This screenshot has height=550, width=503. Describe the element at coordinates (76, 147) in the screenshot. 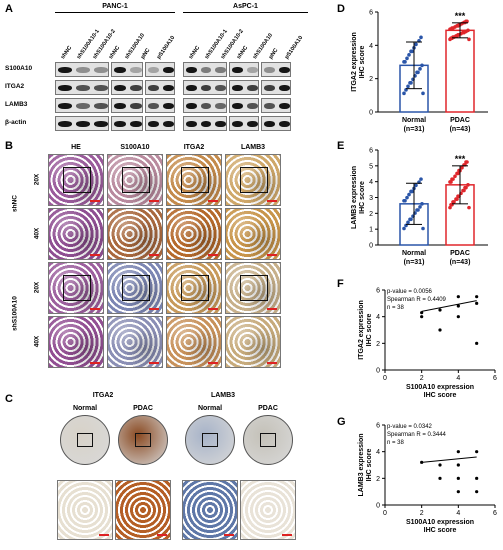

I see `ihc-column-header: HE` at that location.